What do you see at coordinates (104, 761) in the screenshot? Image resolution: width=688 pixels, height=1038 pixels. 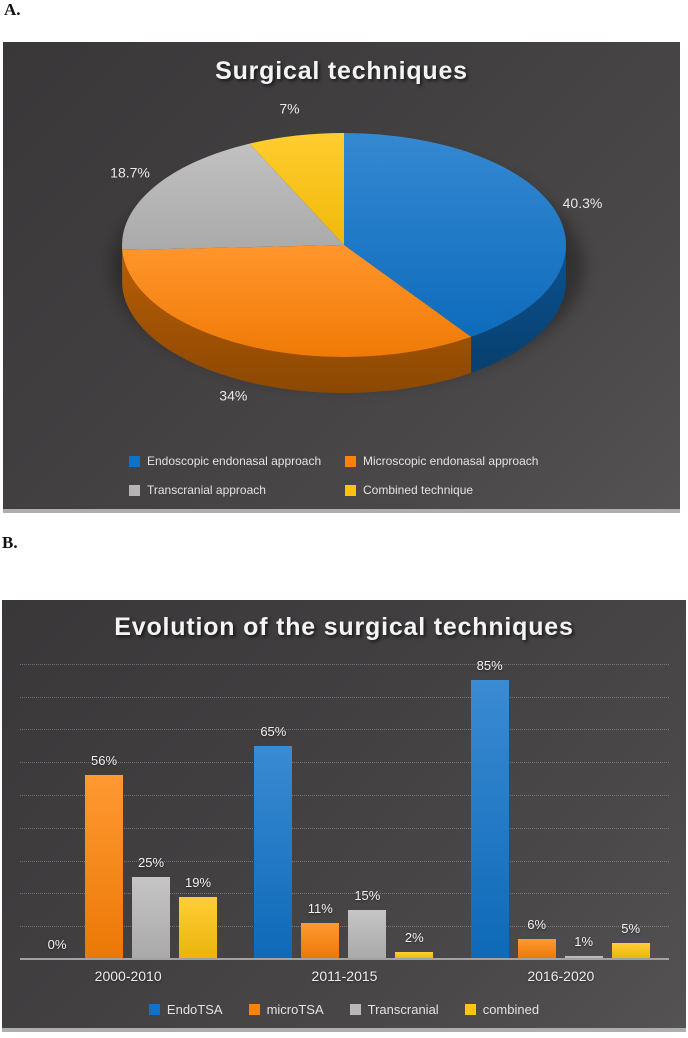 I see `bar-value-label: 56%` at bounding box center [104, 761].